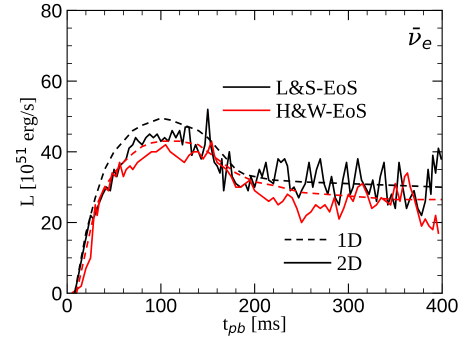 This screenshot has width=463, height=347. Describe the element at coordinates (161, 305) in the screenshot. I see `x-tick-label: 100` at that location.